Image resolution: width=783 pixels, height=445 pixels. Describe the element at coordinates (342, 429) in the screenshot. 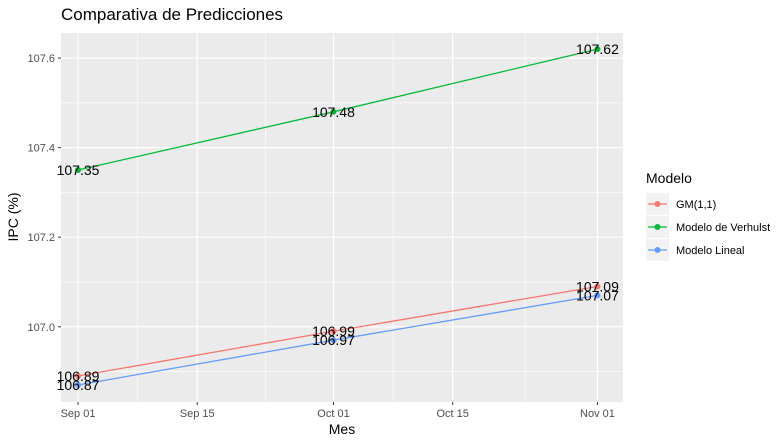

I see `x-axis-title: Mes` at that location.